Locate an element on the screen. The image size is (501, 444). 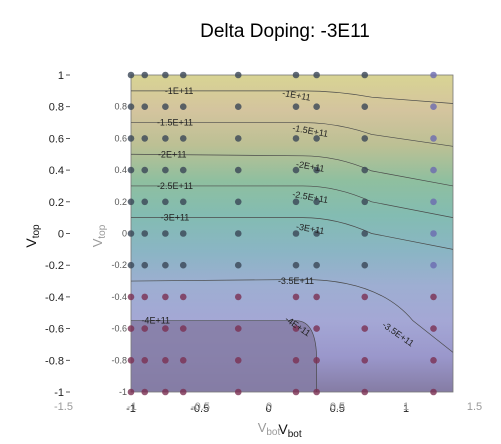
y-tick-label: 0.6 is located at coordinates (56, 139).